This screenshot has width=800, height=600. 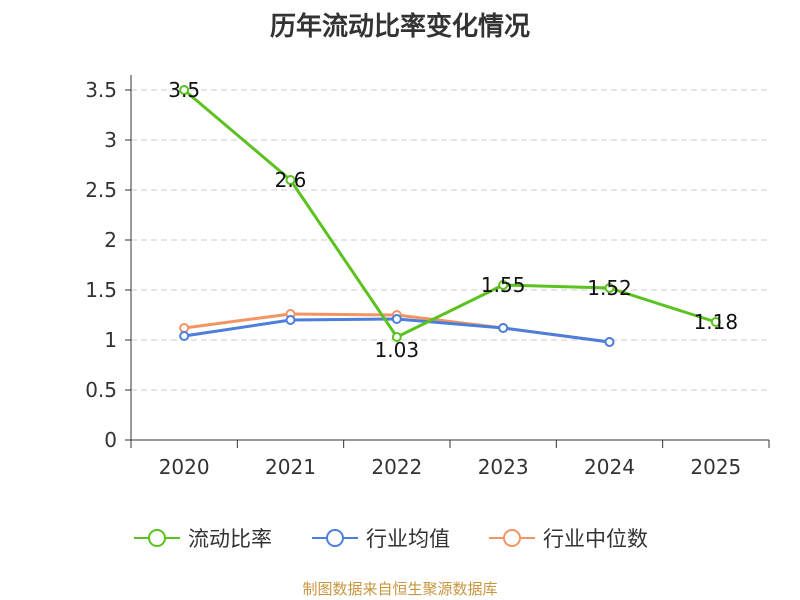 What do you see at coordinates (290, 467) in the screenshot?
I see `x-tick-label: 2021` at bounding box center [290, 467].